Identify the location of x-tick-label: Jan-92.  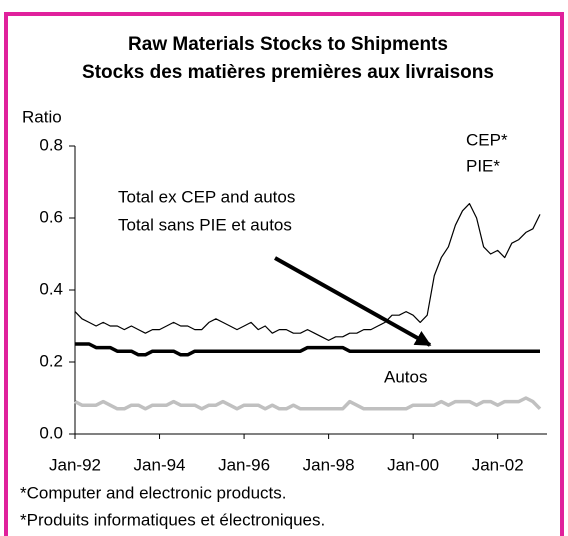
(75, 464).